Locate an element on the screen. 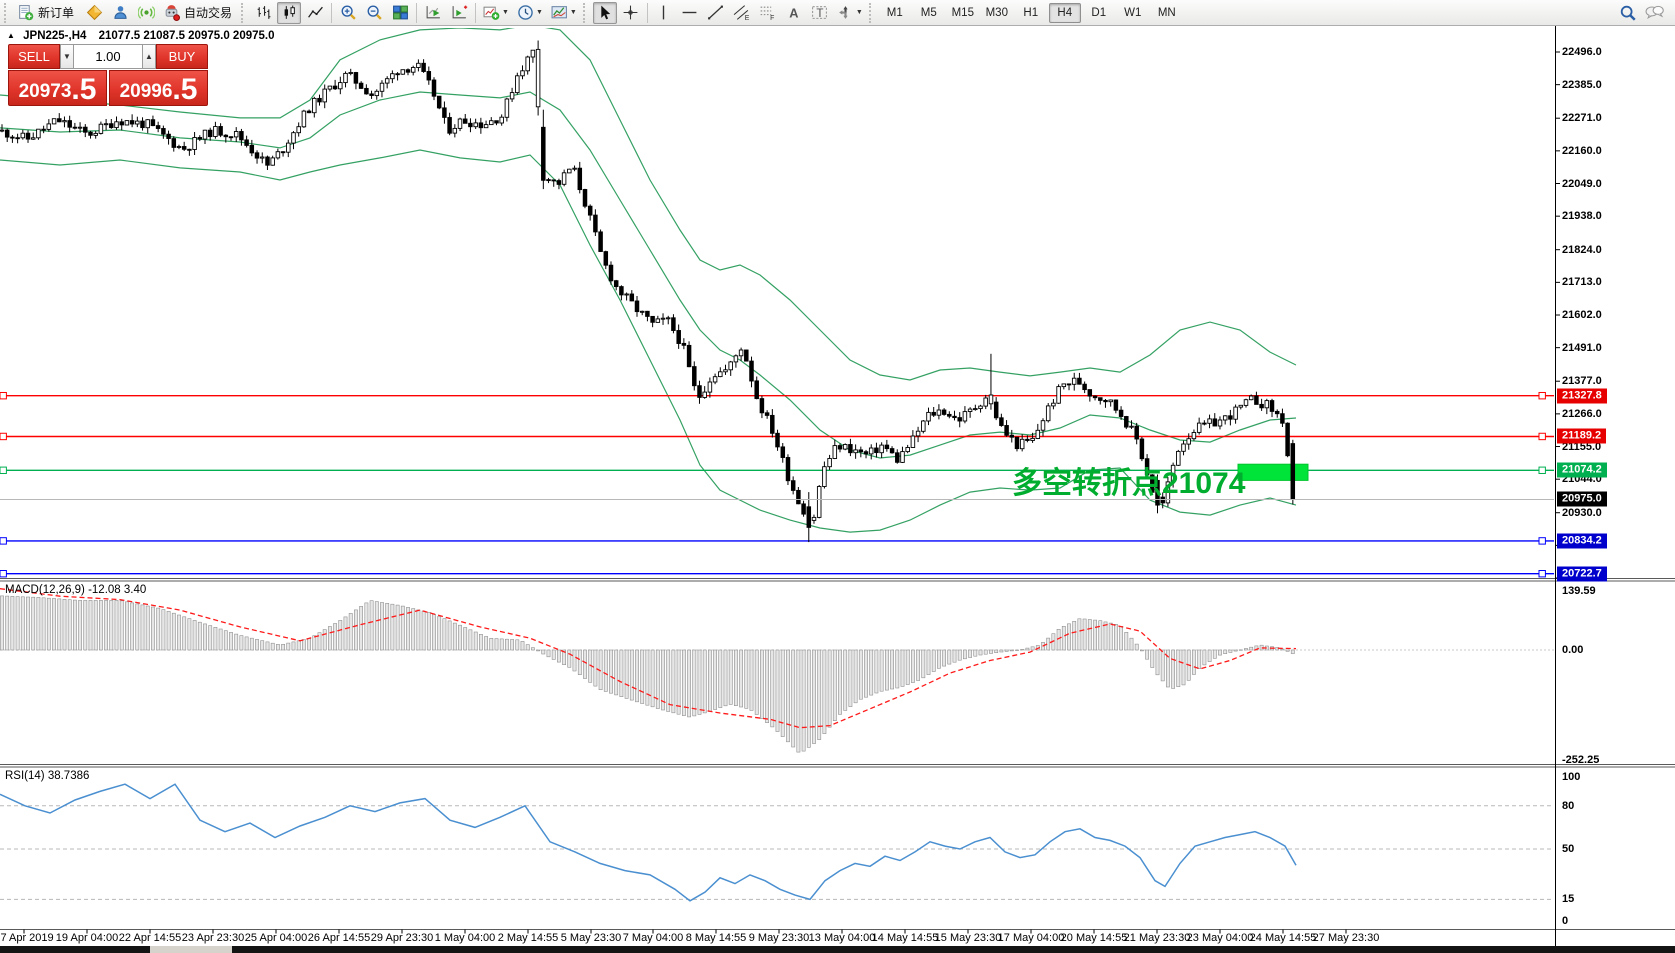  timeframe-button-mn: MN is located at coordinates (1167, 13).